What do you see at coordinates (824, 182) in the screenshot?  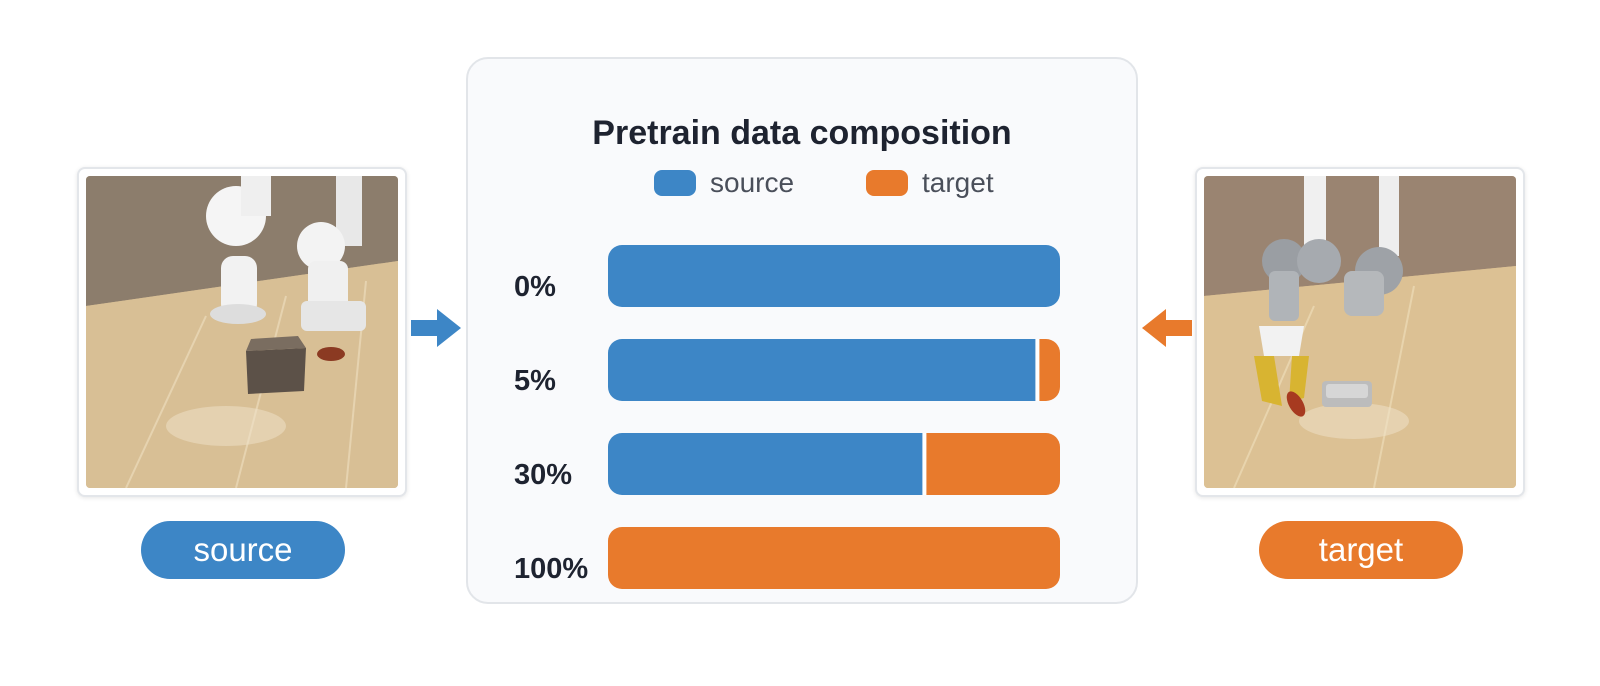 I see `chart-legend: source target` at bounding box center [824, 182].